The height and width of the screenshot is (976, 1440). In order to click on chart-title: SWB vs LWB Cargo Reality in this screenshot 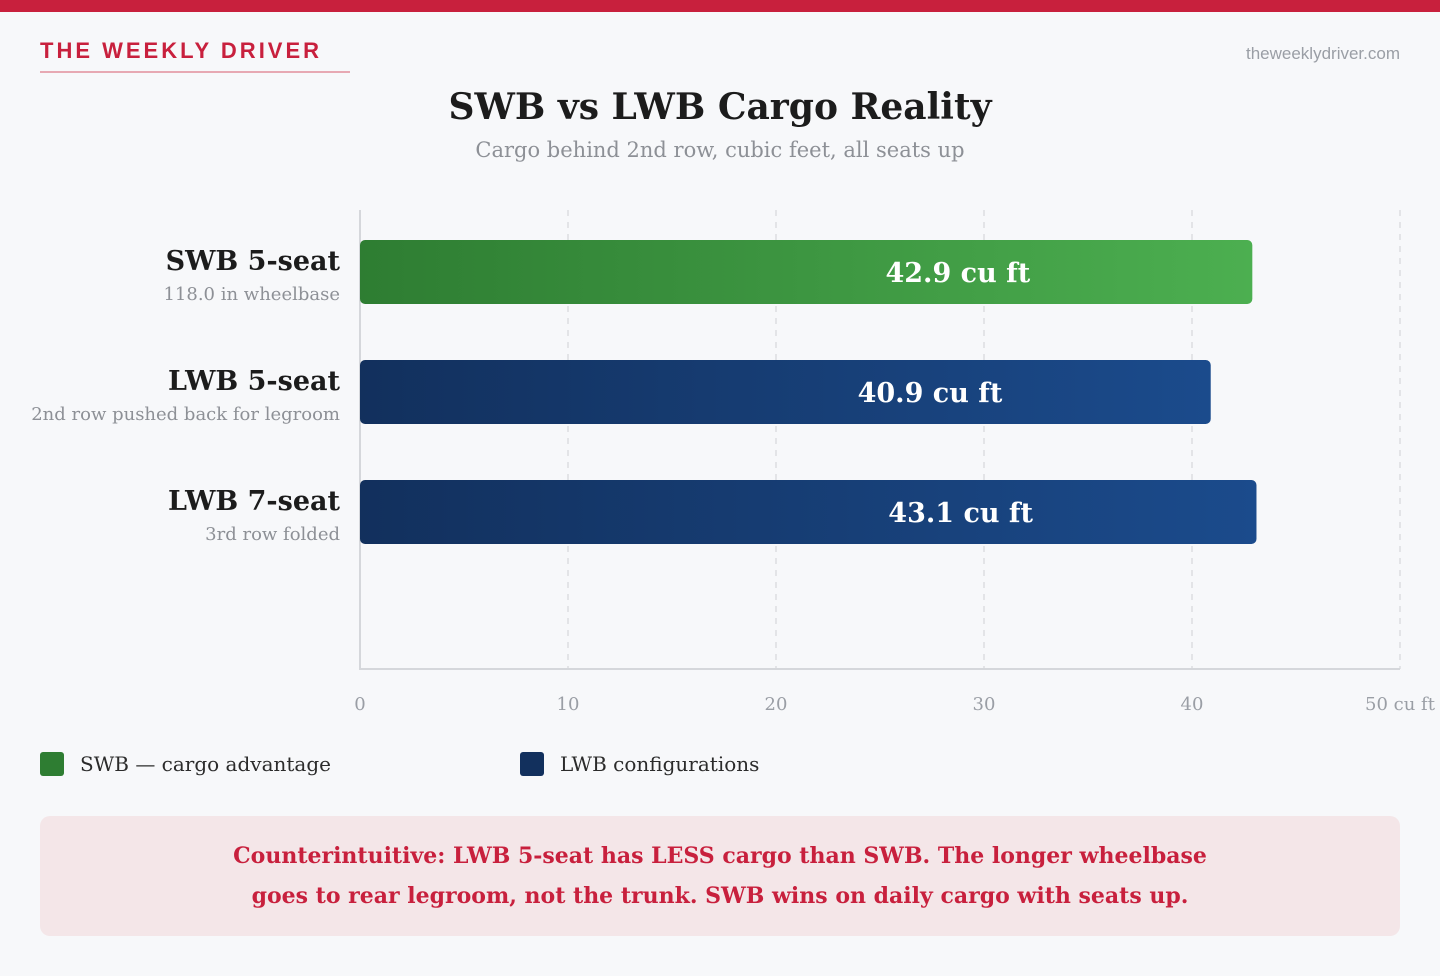, I will do `click(720, 107)`.